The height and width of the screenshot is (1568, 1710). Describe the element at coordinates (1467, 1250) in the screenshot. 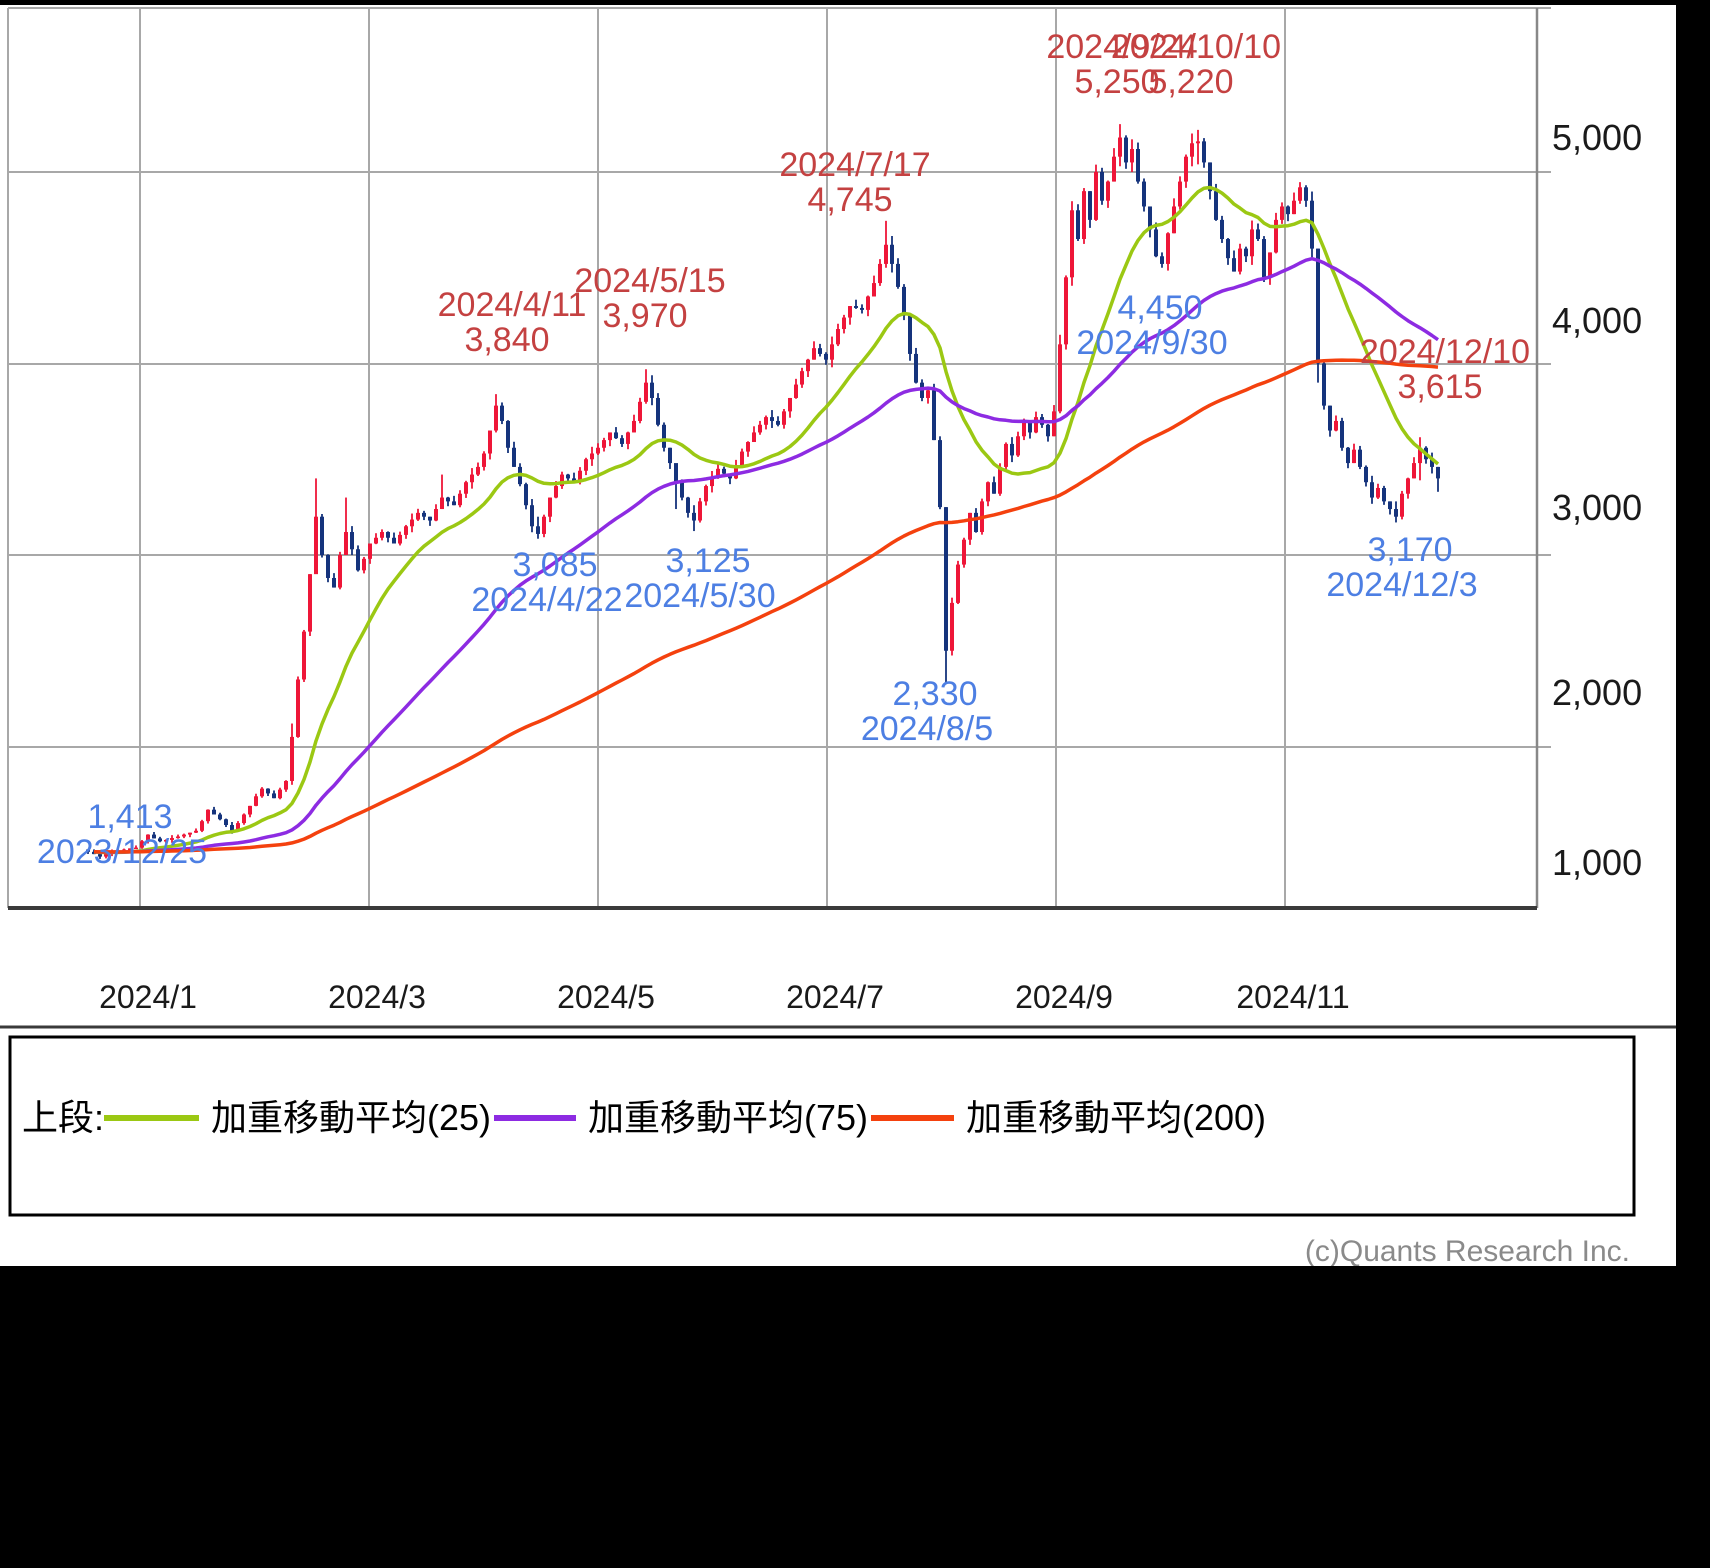

I see `copyright-text: (c)Quants Research Inc.` at that location.